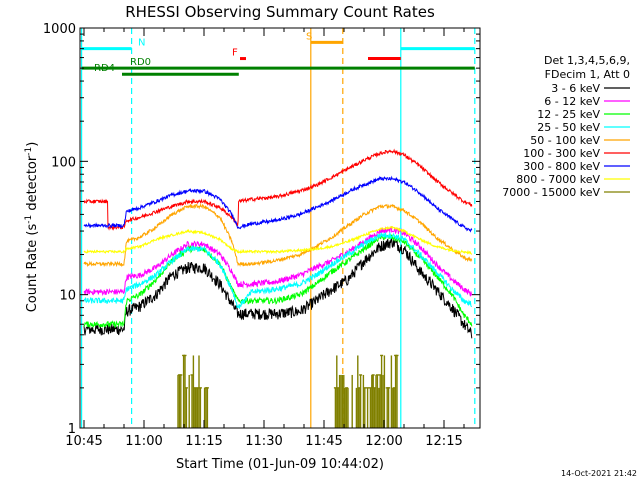  I want to click on series-line-100-300kev, so click(278, 189).